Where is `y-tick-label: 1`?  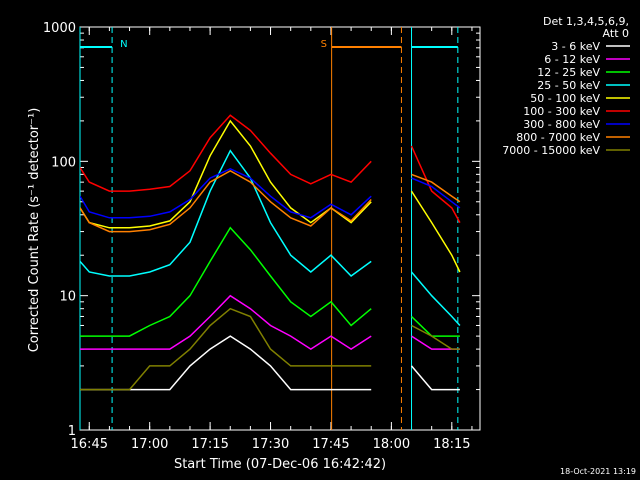
y-tick-label: 1 is located at coordinates (72, 431).